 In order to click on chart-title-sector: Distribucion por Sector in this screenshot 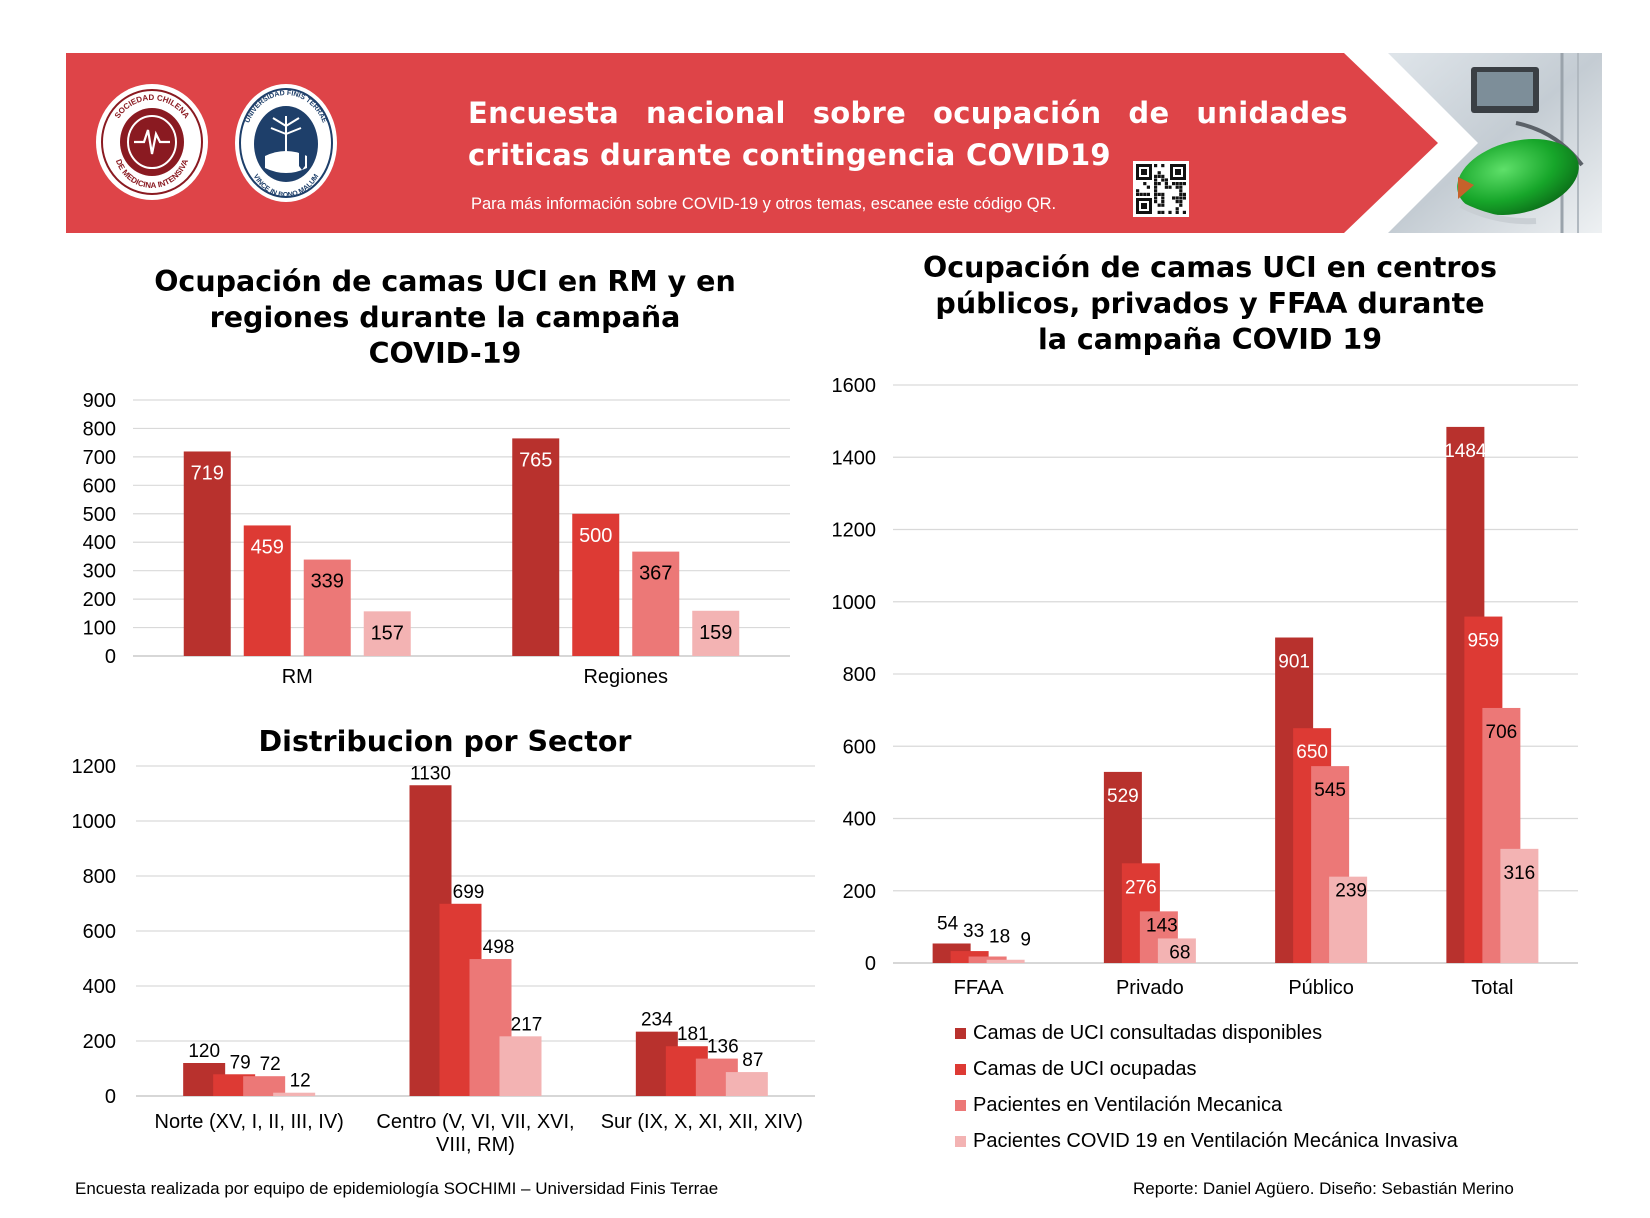, I will do `click(445, 741)`.